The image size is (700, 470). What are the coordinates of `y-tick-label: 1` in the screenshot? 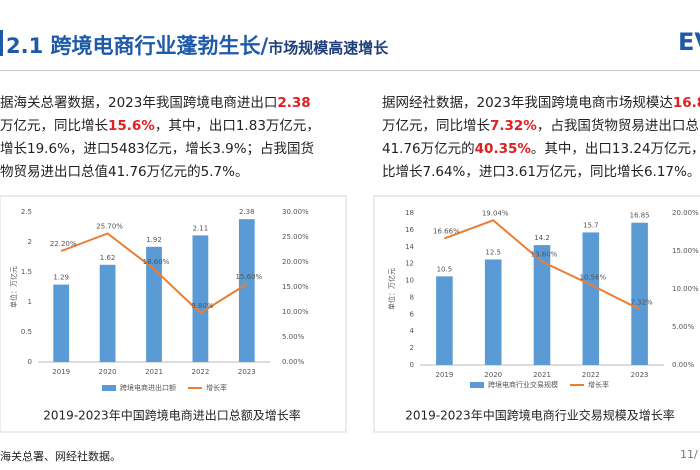 It's located at (30, 302).